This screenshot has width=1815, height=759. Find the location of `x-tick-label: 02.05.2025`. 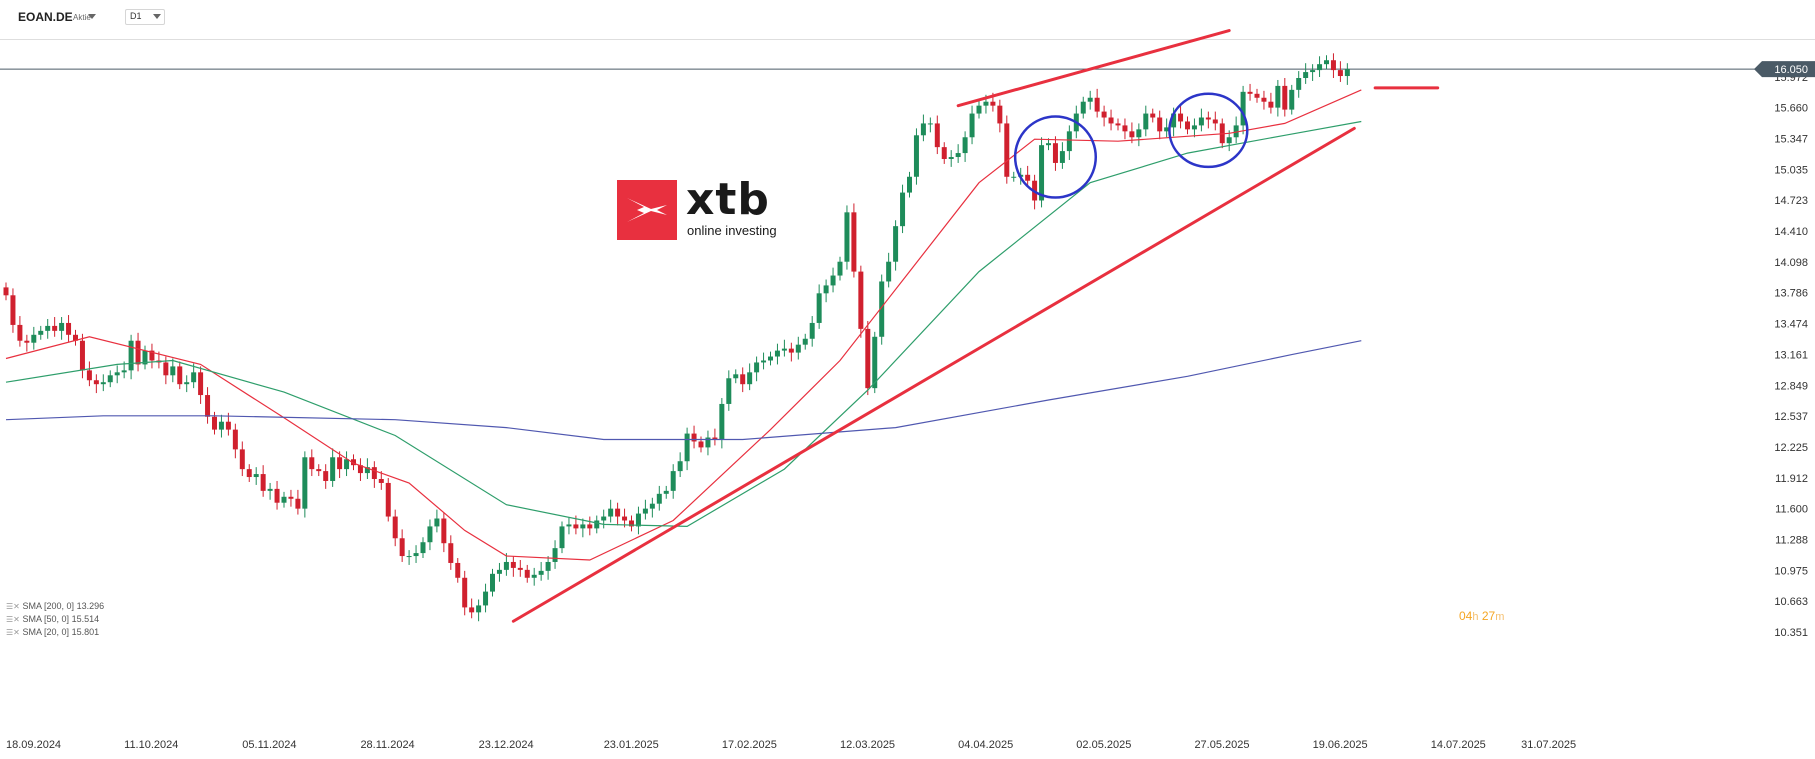

x-tick-label: 02.05.2025 is located at coordinates (1103, 745).